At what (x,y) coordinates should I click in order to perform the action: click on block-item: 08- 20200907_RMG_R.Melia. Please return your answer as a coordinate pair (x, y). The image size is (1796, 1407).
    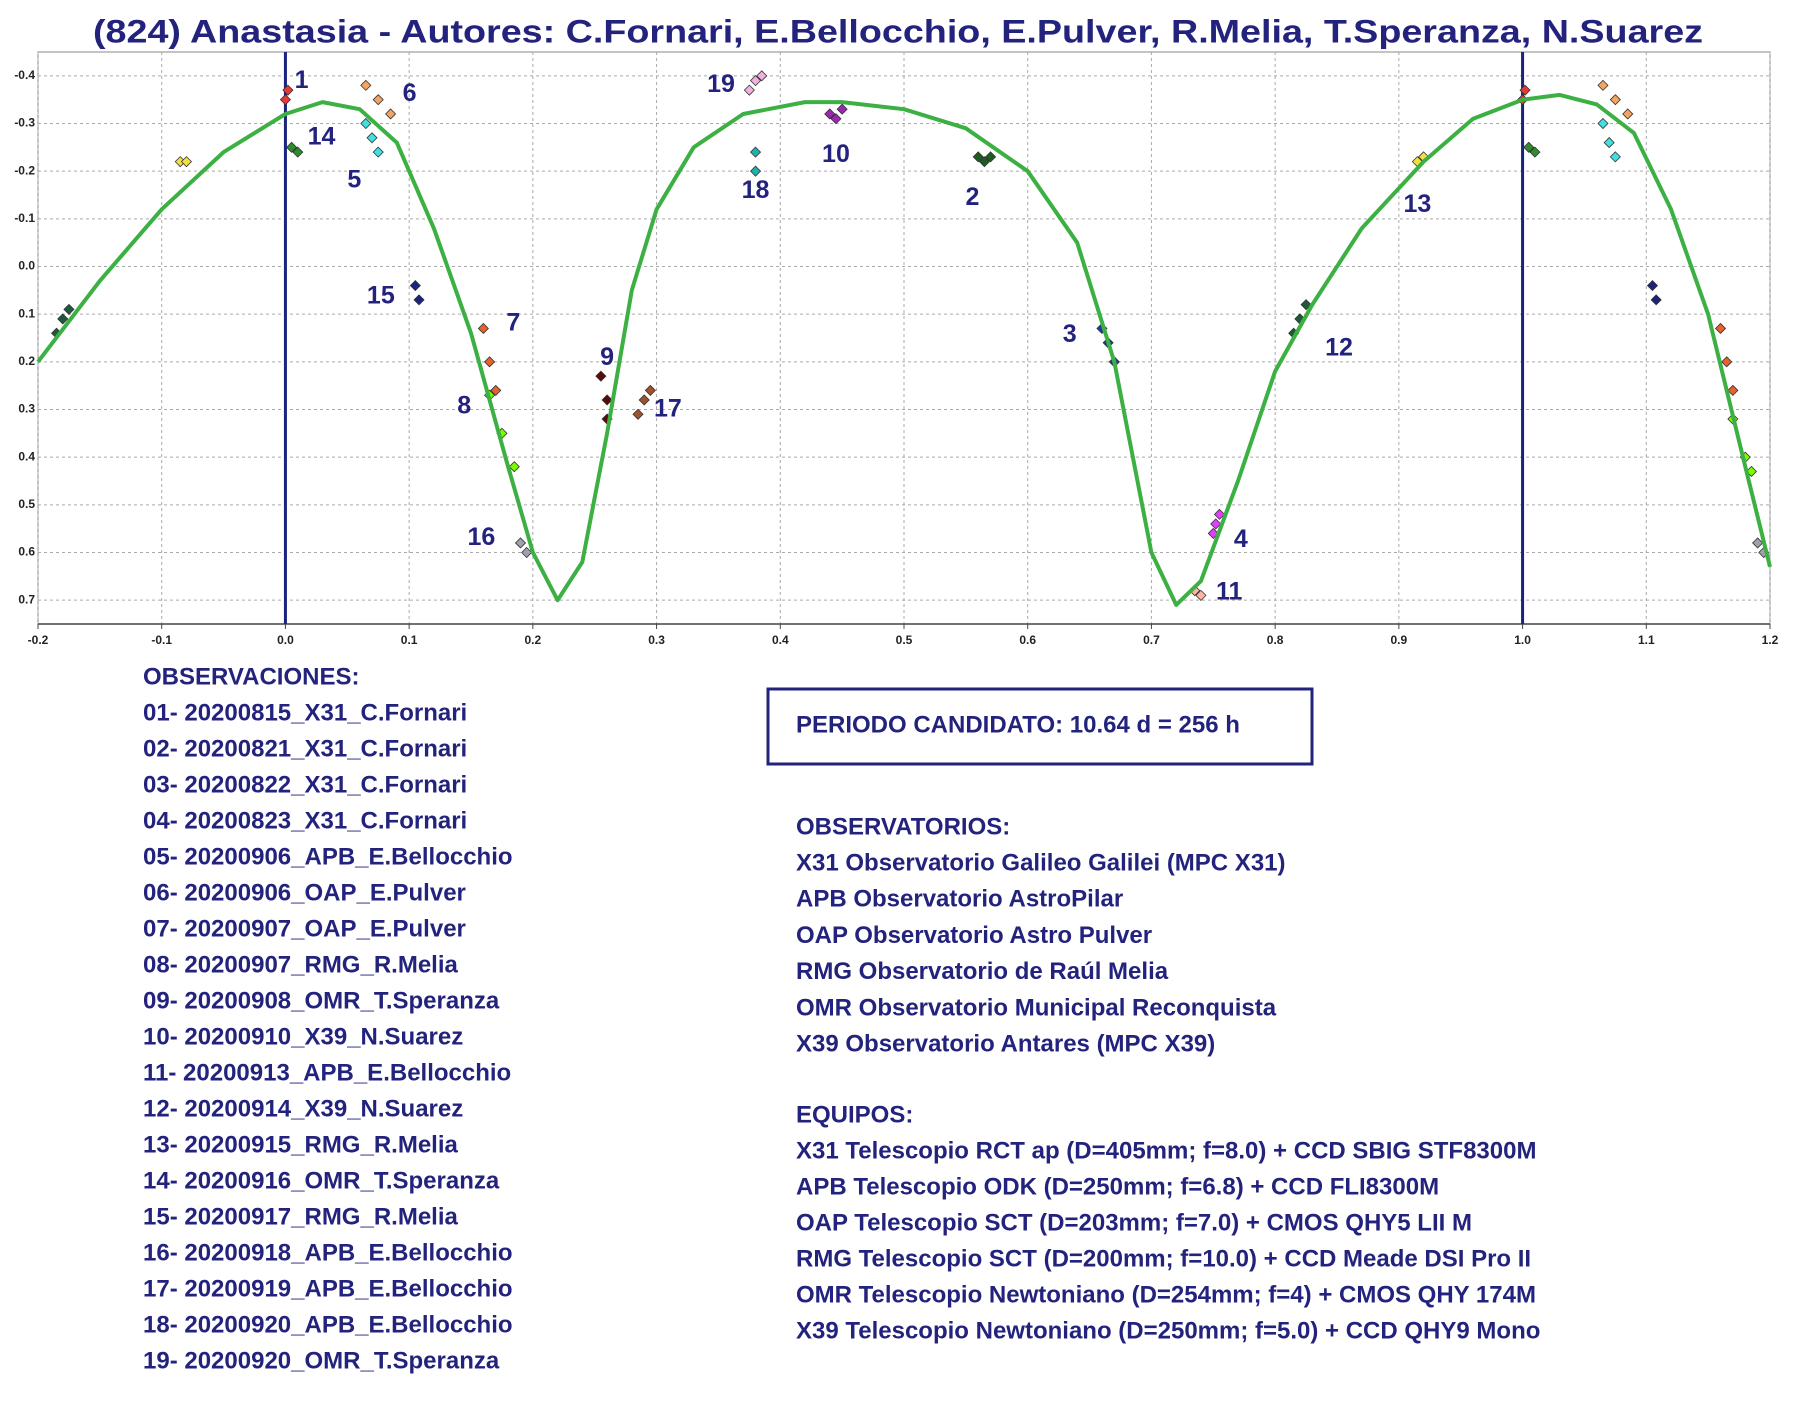
    Looking at the image, I should click on (301, 964).